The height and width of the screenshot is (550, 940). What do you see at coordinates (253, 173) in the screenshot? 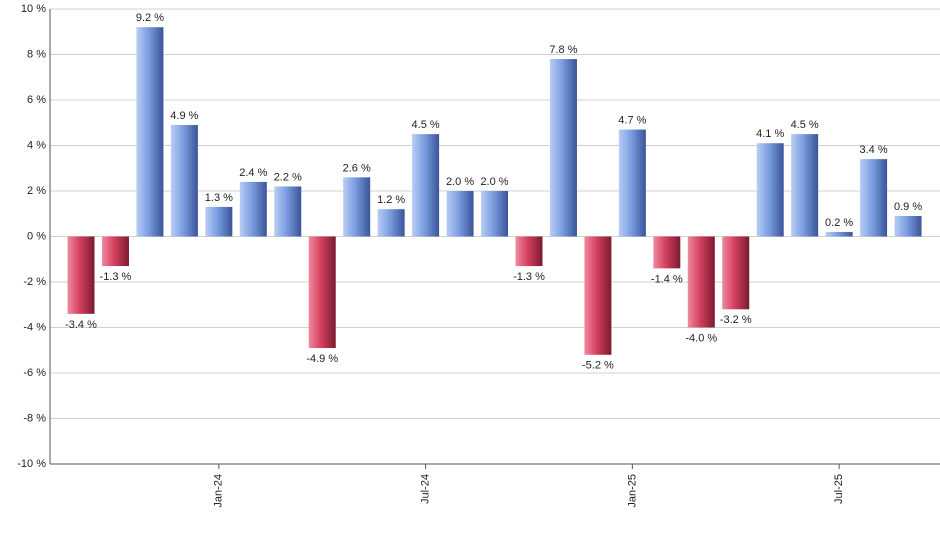
I see `data-label: 2.4 %` at bounding box center [253, 173].